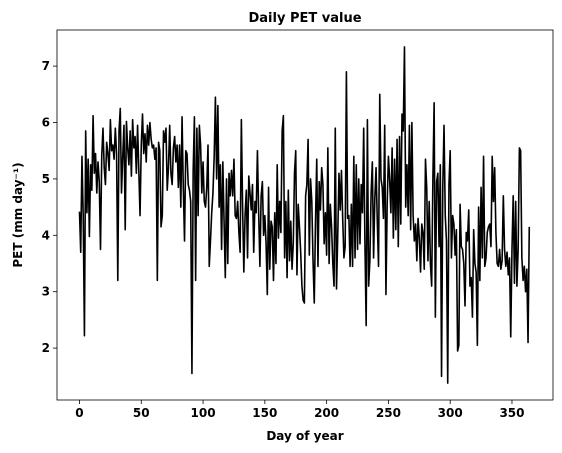 The height and width of the screenshot is (453, 562). What do you see at coordinates (264, 413) in the screenshot?
I see `x-tick-label: 150` at bounding box center [264, 413].